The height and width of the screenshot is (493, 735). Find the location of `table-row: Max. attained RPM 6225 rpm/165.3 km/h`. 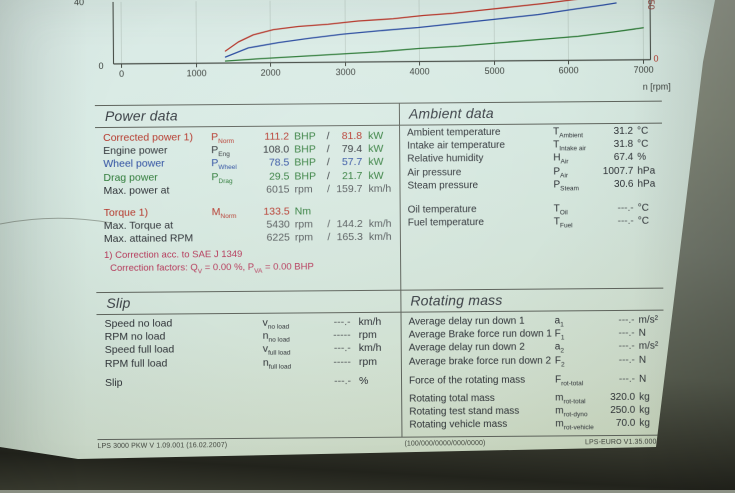

table-row: Max. attained RPM 6225 rpm/165.3 km/h is located at coordinates (251, 239).